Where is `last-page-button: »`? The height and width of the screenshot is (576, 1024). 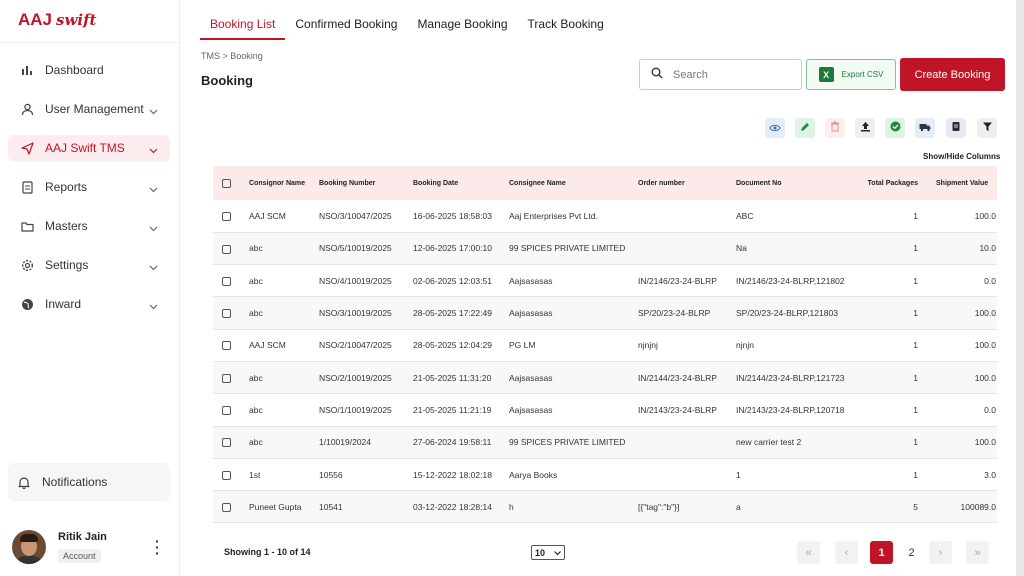 last-page-button: » is located at coordinates (977, 552).